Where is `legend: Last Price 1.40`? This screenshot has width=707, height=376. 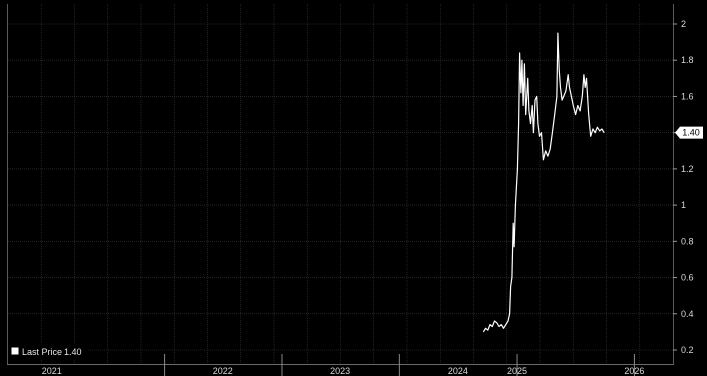 legend: Last Price 1.40 is located at coordinates (48, 351).